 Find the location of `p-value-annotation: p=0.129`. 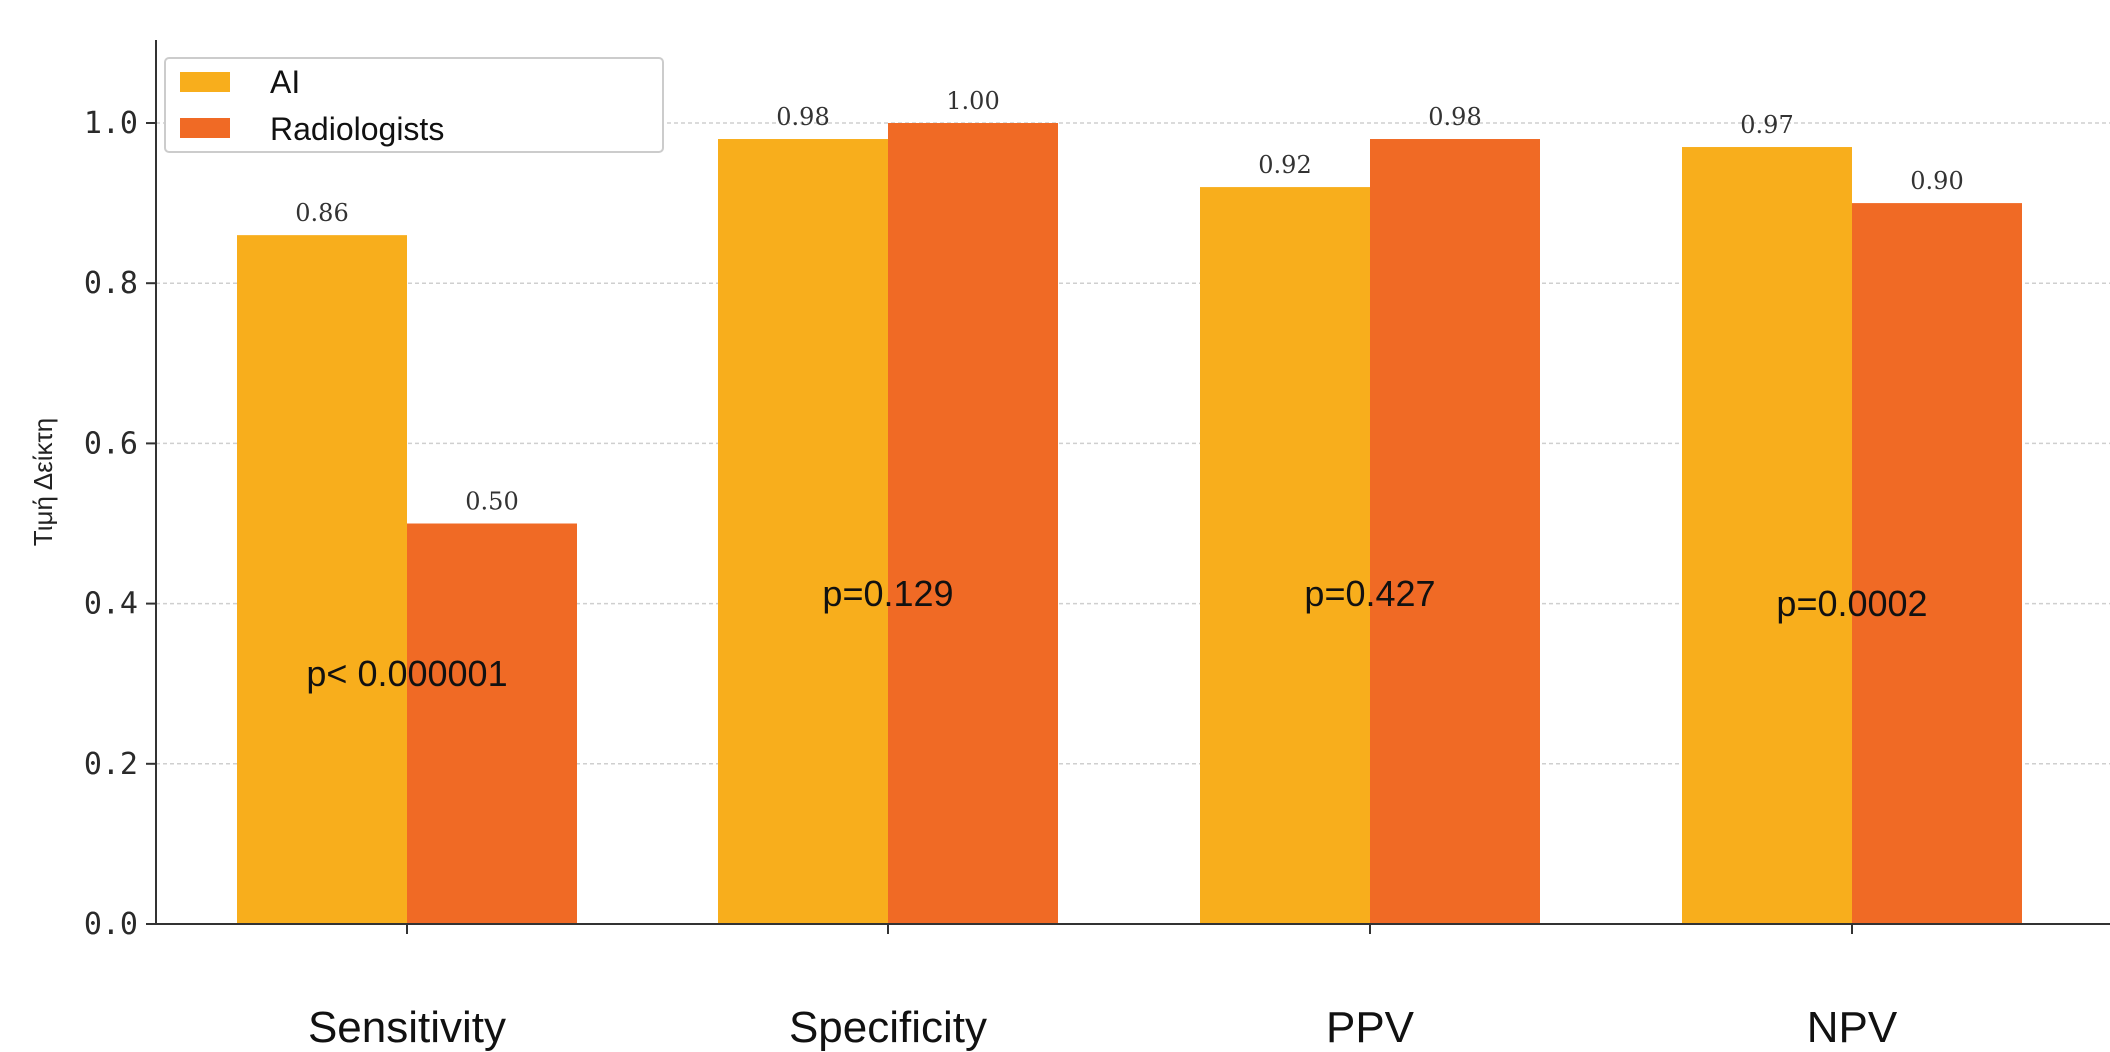

p-value-annotation: p=0.129 is located at coordinates (887, 593).